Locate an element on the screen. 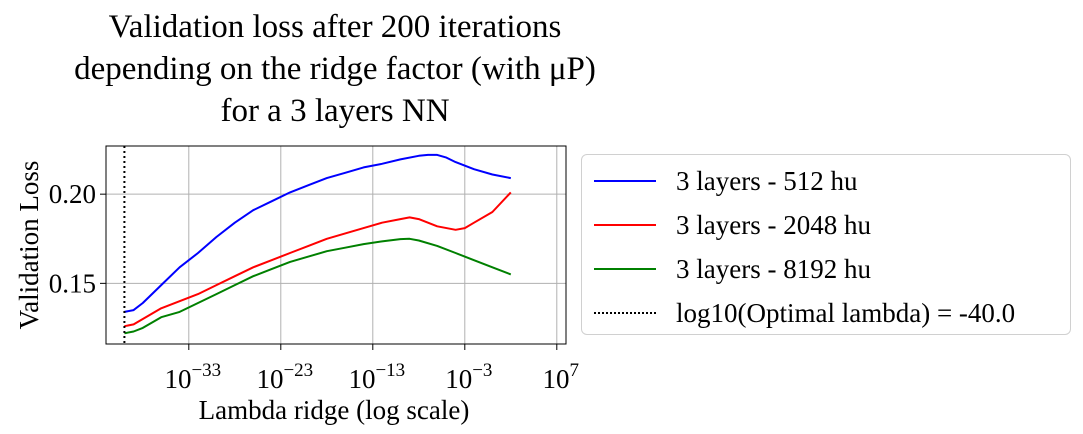 This screenshot has height=434, width=1083. x-tick-label: 10⁻¹³ is located at coordinates (376, 377).